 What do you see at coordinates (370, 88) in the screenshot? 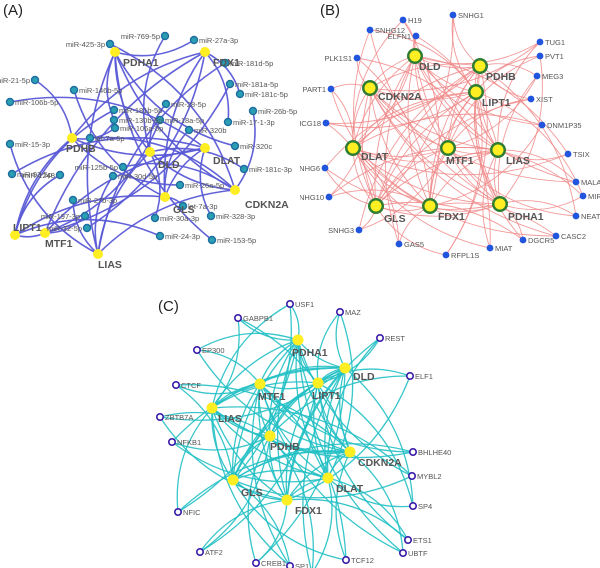
I see `hub-node-cdkn2a` at bounding box center [370, 88].